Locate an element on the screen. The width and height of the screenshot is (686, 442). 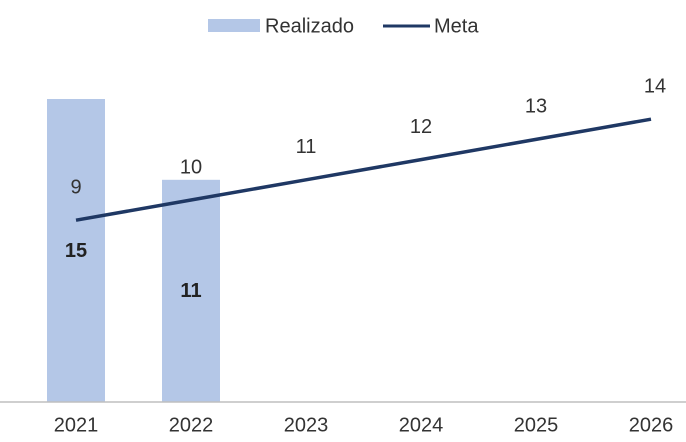
data-label: 13 is located at coordinates (536, 107).